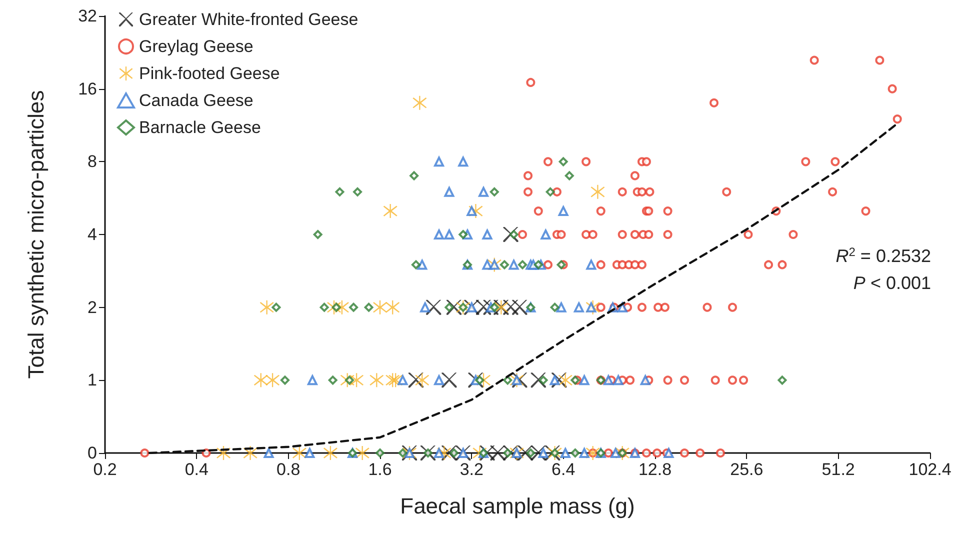 The height and width of the screenshot is (546, 971). I want to click on y-axis-title: Total synthetic micro-particles, so click(36, 234).